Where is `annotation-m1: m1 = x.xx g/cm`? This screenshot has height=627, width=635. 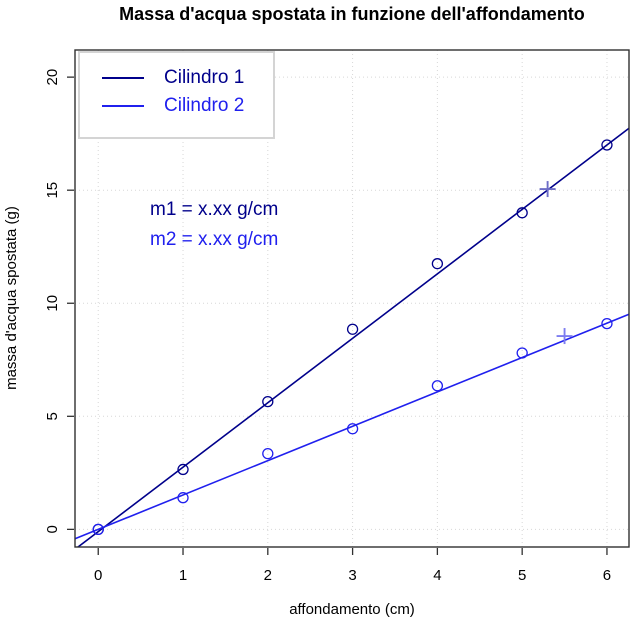 annotation-m1: m1 = x.xx g/cm is located at coordinates (214, 209).